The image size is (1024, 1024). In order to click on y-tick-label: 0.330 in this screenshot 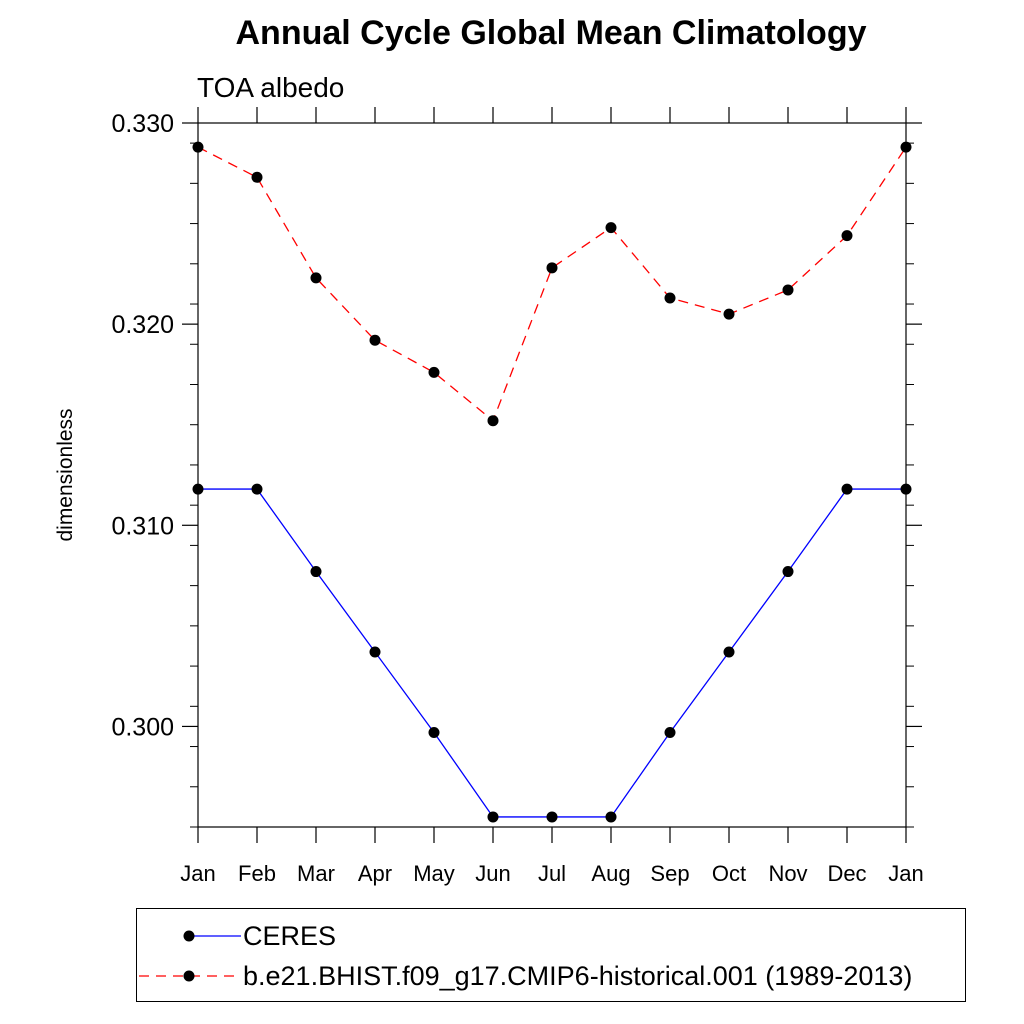, I will do `click(142, 124)`.